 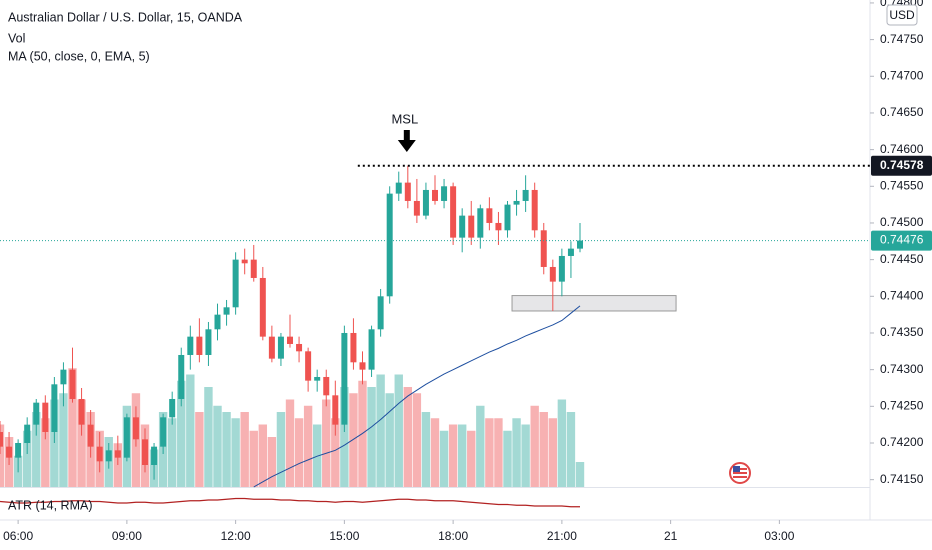 I want to click on y-tick-label: 0.74650, so click(x=902, y=112).